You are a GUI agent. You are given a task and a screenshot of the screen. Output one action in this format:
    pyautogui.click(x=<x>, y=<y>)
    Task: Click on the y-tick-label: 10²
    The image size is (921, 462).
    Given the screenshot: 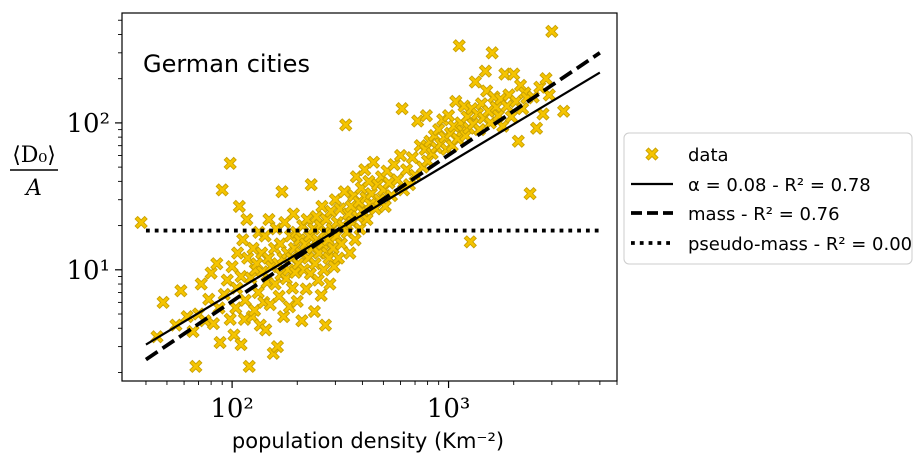 What is the action you would take?
    pyautogui.click(x=88, y=124)
    